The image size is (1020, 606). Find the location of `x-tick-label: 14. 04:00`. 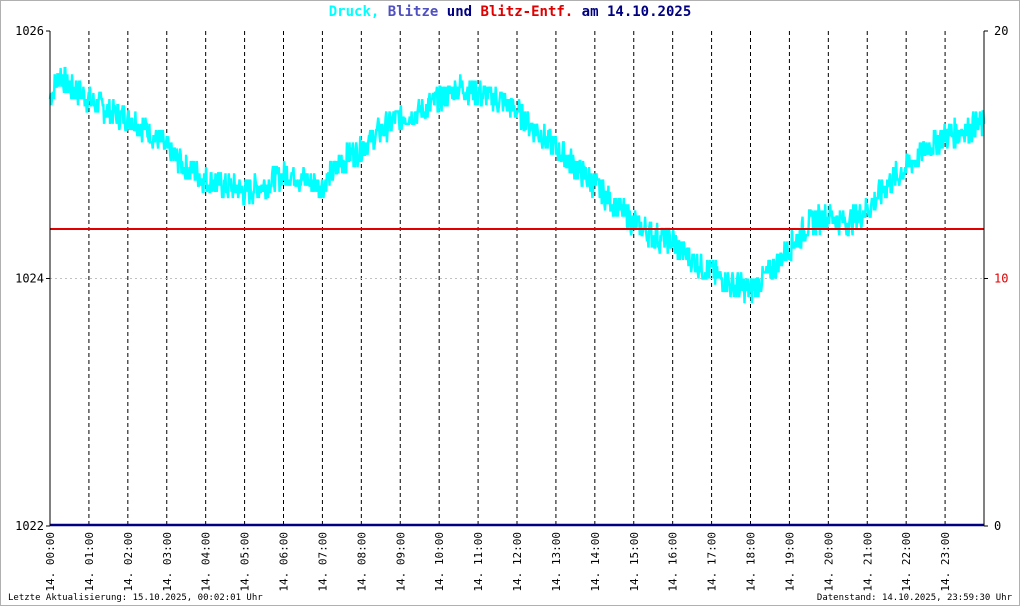

x-tick-label: 14. 04:00 is located at coordinates (206, 562).